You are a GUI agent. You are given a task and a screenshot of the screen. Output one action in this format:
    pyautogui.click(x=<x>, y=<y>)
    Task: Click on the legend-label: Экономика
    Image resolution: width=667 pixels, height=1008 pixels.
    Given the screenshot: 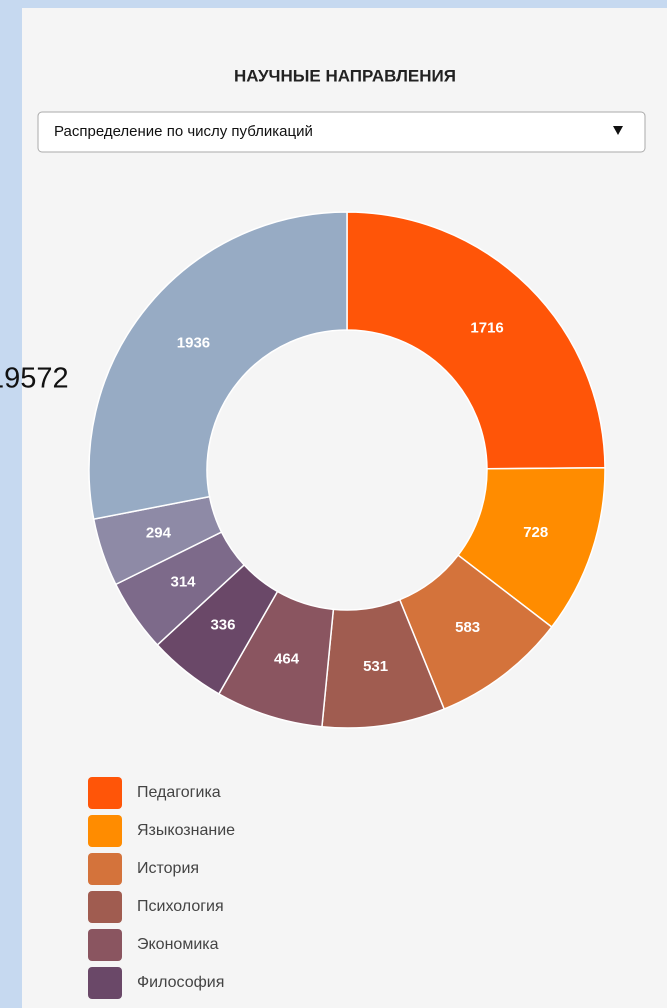 What is the action you would take?
    pyautogui.click(x=178, y=944)
    